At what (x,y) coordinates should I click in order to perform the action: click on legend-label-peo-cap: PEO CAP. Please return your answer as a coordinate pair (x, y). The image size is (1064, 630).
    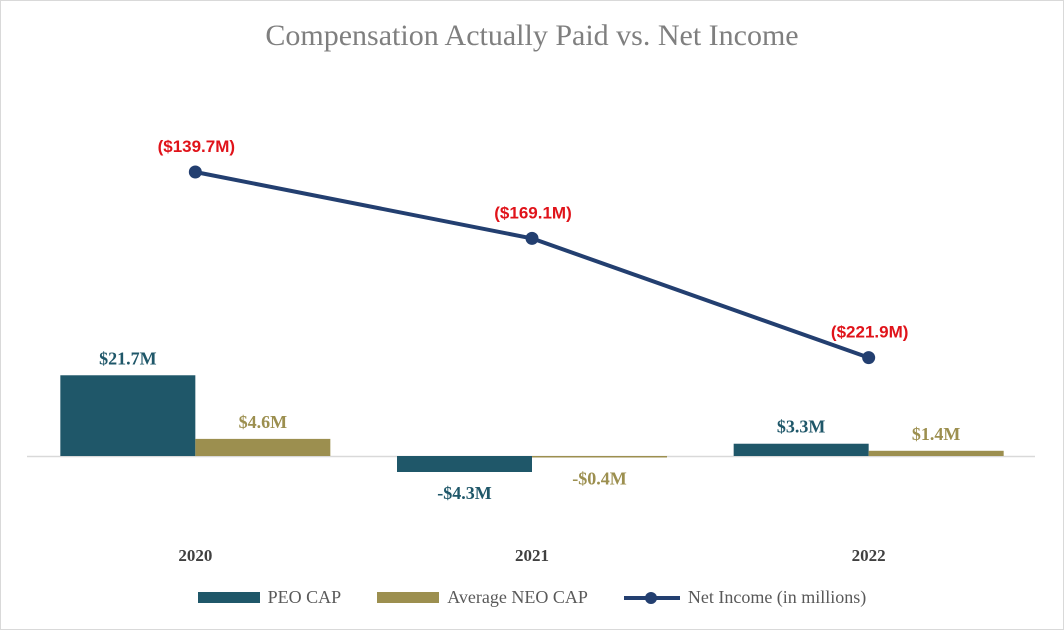
    Looking at the image, I should click on (304, 597).